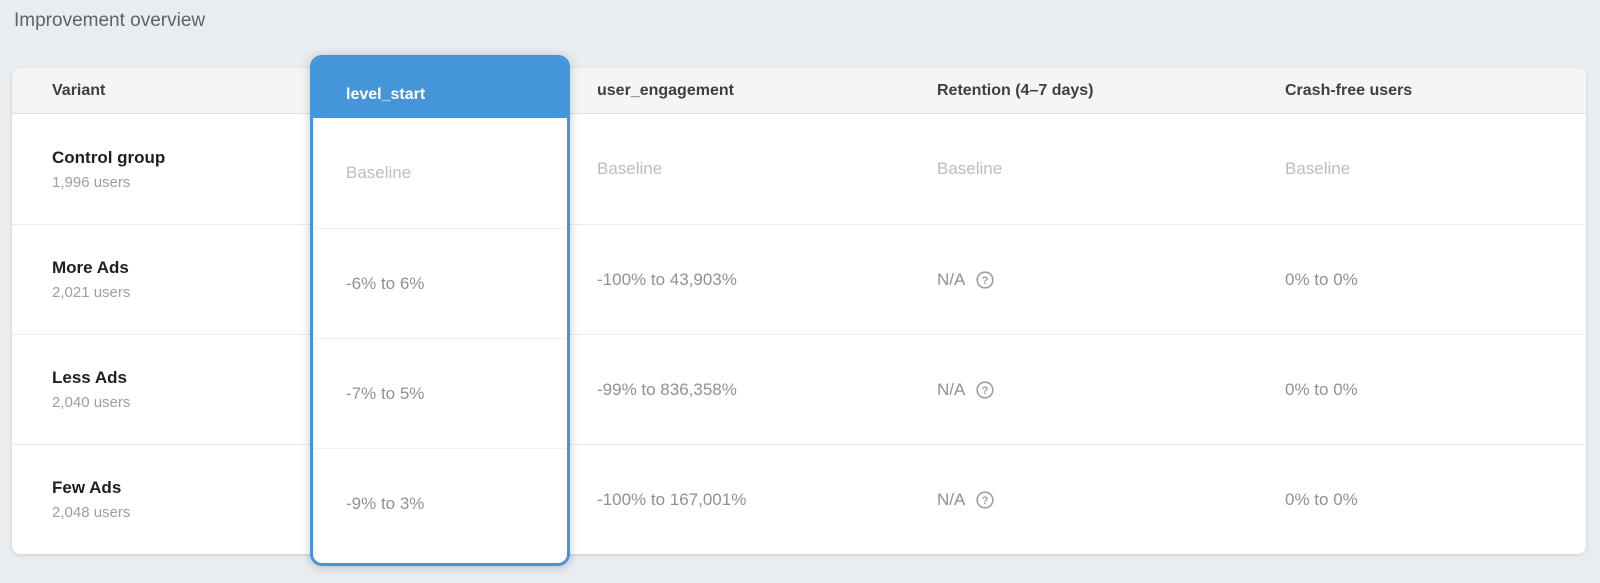  I want to click on column-header-retention: Retention (4–7 days), so click(1015, 90).